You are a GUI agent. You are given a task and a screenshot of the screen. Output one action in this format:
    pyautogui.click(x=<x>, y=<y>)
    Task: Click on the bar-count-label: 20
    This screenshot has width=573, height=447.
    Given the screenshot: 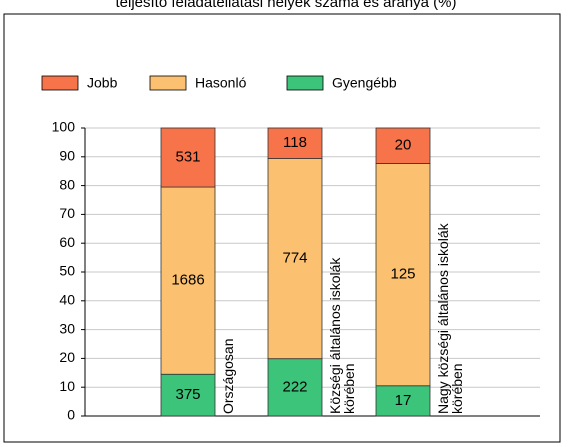 What is the action you would take?
    pyautogui.click(x=403, y=145)
    